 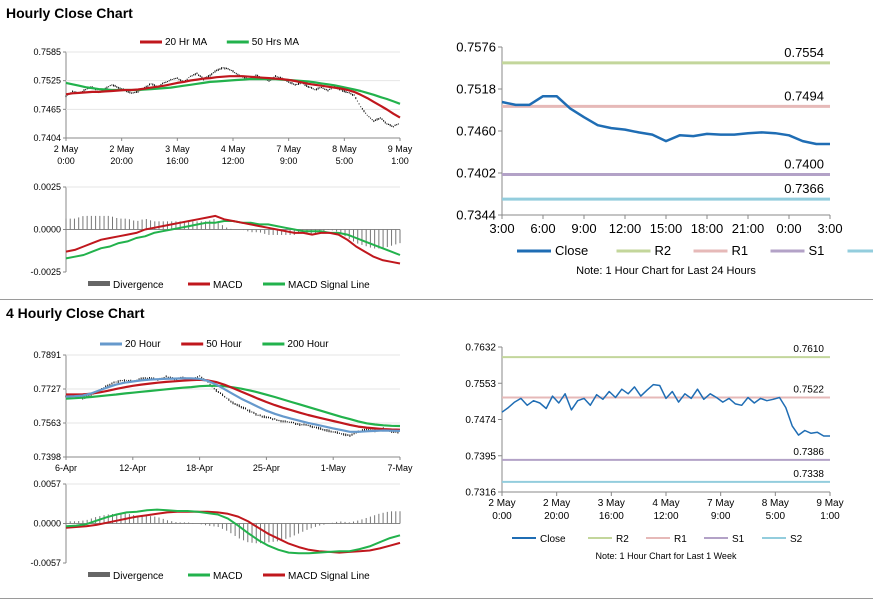 I want to click on hourly-price-x-tick-label: 16:00, so click(x=177, y=161).